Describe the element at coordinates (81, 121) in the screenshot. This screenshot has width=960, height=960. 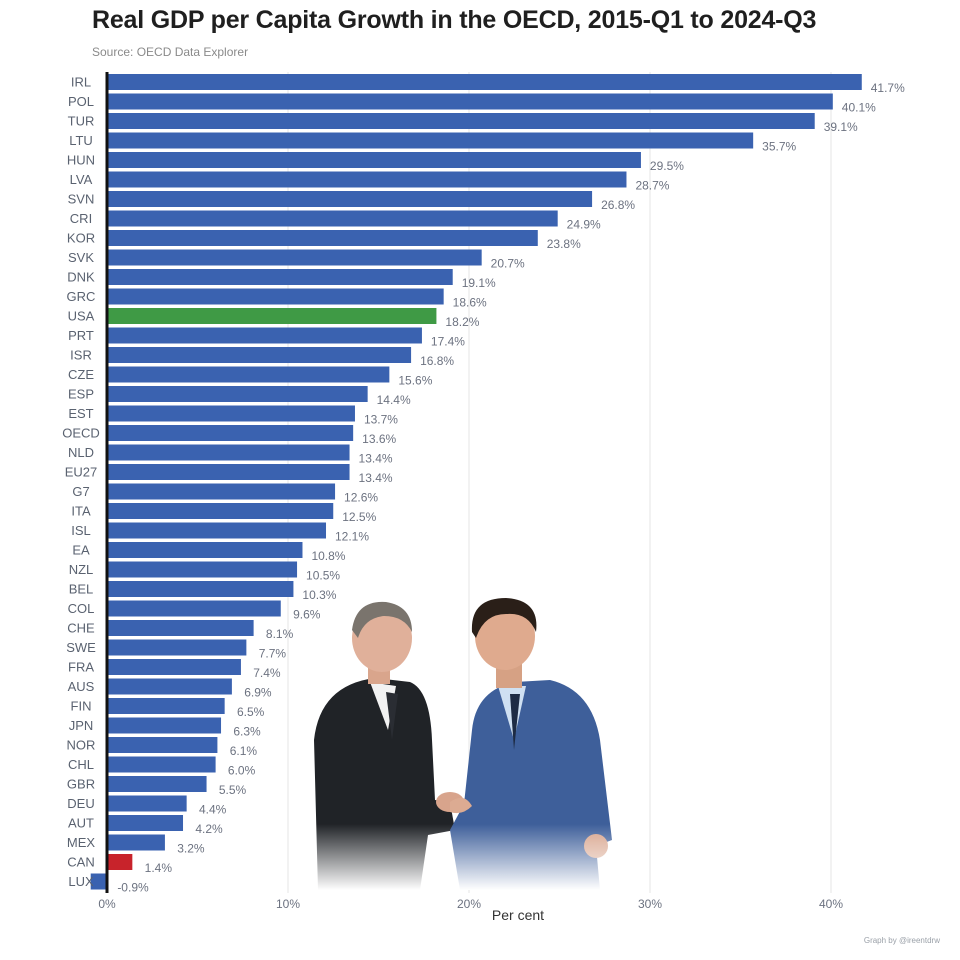
I see `category-label: TUR` at that location.